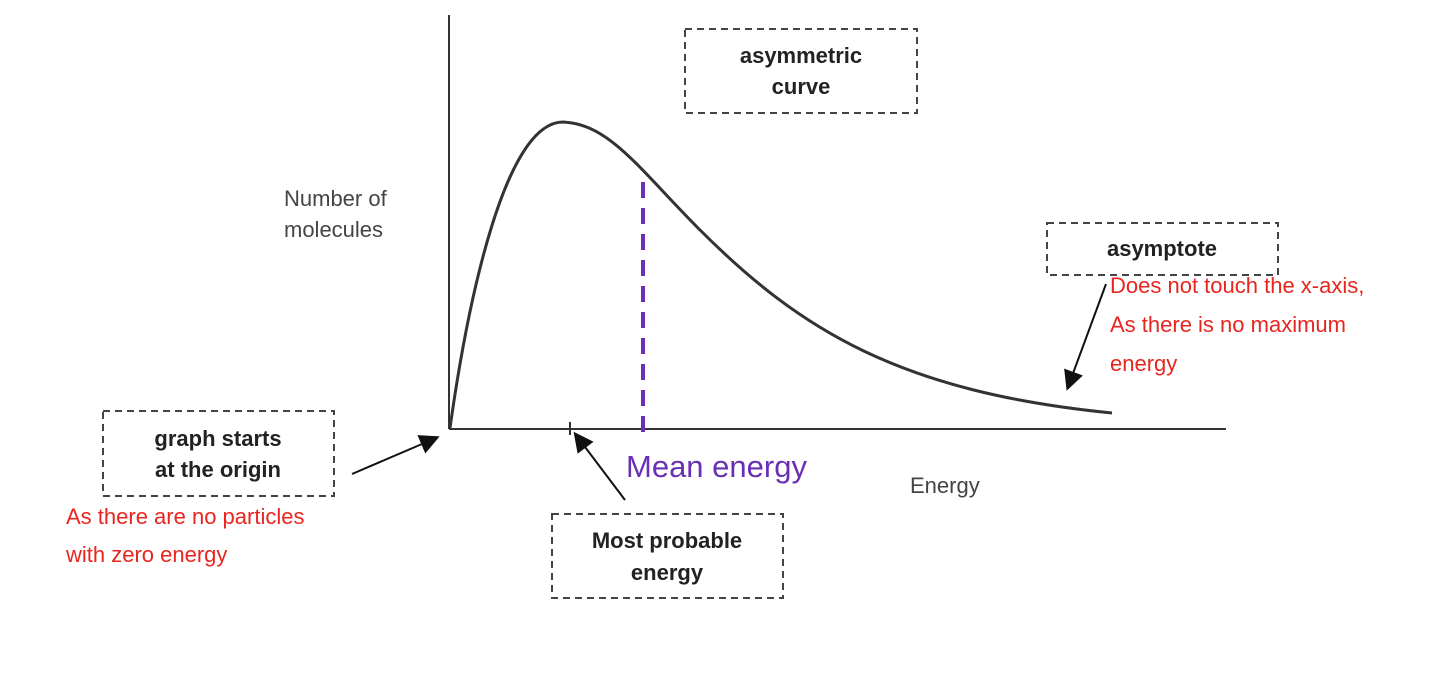 The height and width of the screenshot is (676, 1440). What do you see at coordinates (333, 229) in the screenshot?
I see `y-label: molecules` at bounding box center [333, 229].